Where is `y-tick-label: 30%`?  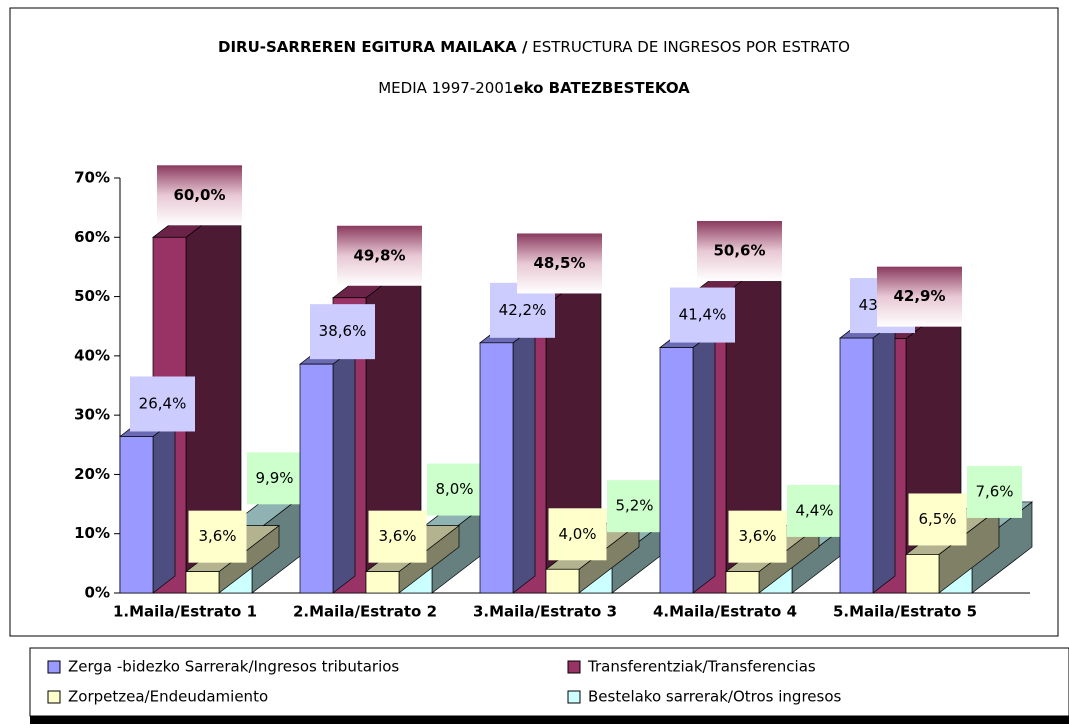 y-tick-label: 30% is located at coordinates (92, 415).